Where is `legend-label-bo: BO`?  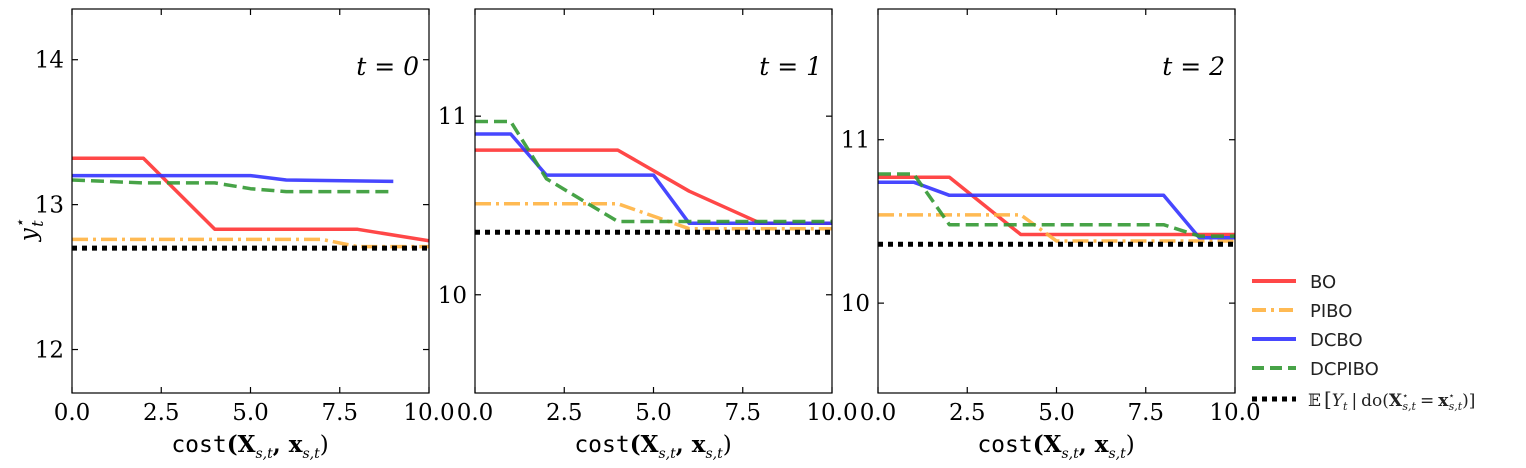 legend-label-bo: BO is located at coordinates (1323, 282).